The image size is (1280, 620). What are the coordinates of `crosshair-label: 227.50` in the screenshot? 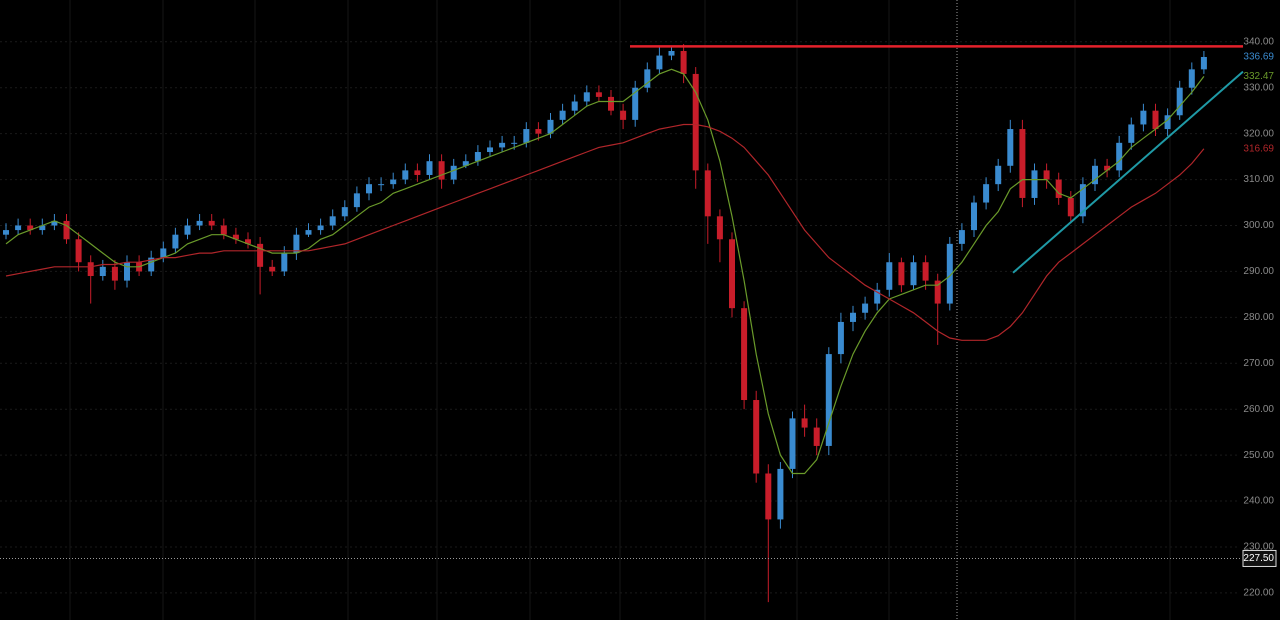 It's located at (1258, 558).